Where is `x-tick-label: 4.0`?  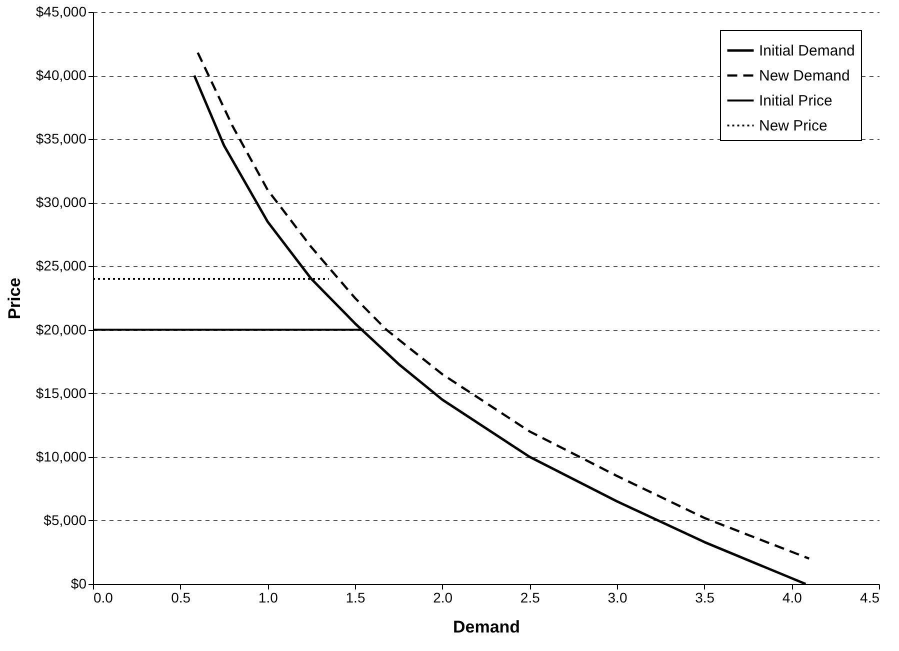 x-tick-label: 4.0 is located at coordinates (792, 598).